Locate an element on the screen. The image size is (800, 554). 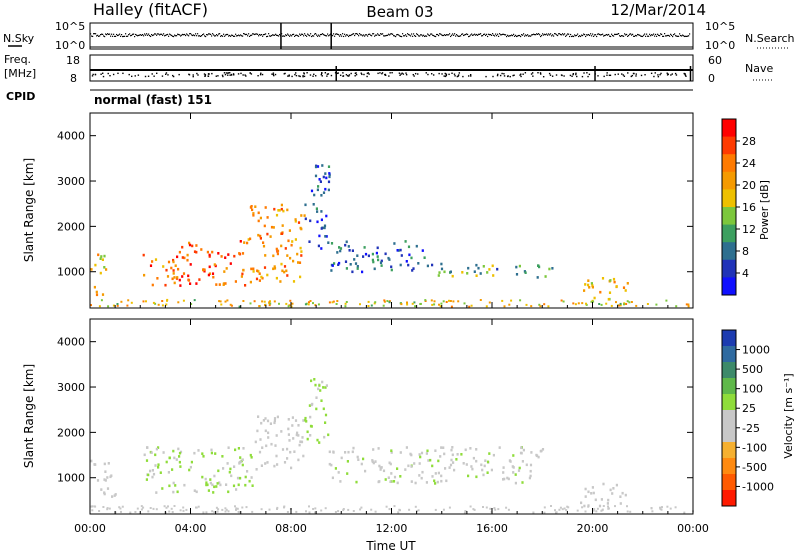
power-cbar-tick-label: 16 is located at coordinates (749, 207).